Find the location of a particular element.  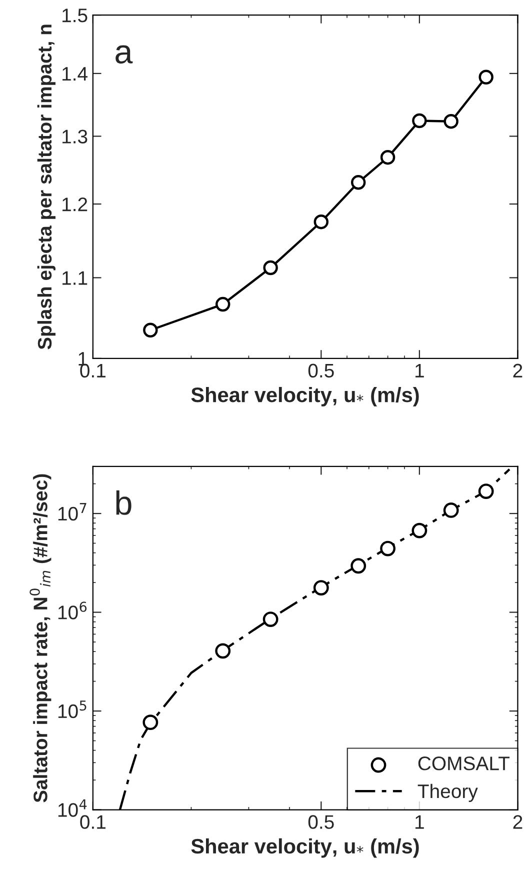

y-tick-label: 1.5 is located at coordinates (75, 15).